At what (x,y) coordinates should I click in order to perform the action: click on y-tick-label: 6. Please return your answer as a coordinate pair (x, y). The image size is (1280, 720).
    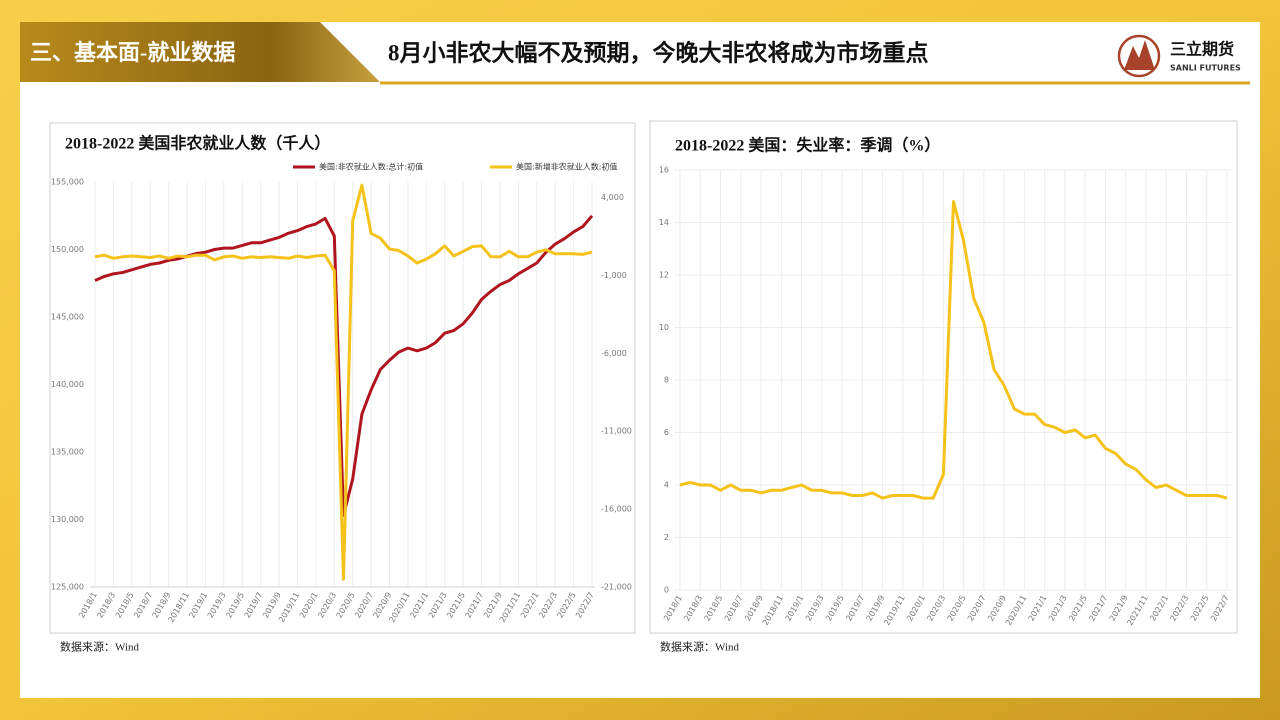
    Looking at the image, I should click on (666, 432).